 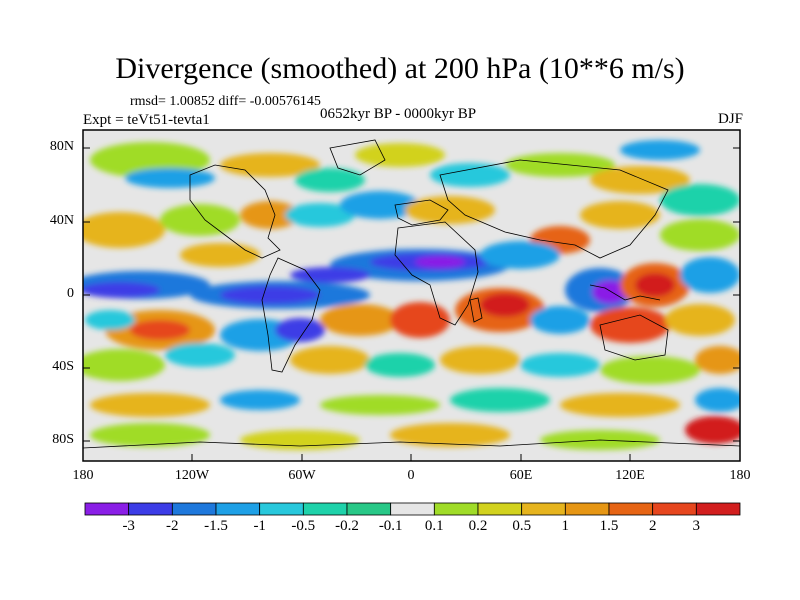 What do you see at coordinates (696, 526) in the screenshot?
I see `colorbar-label: 3` at bounding box center [696, 526].